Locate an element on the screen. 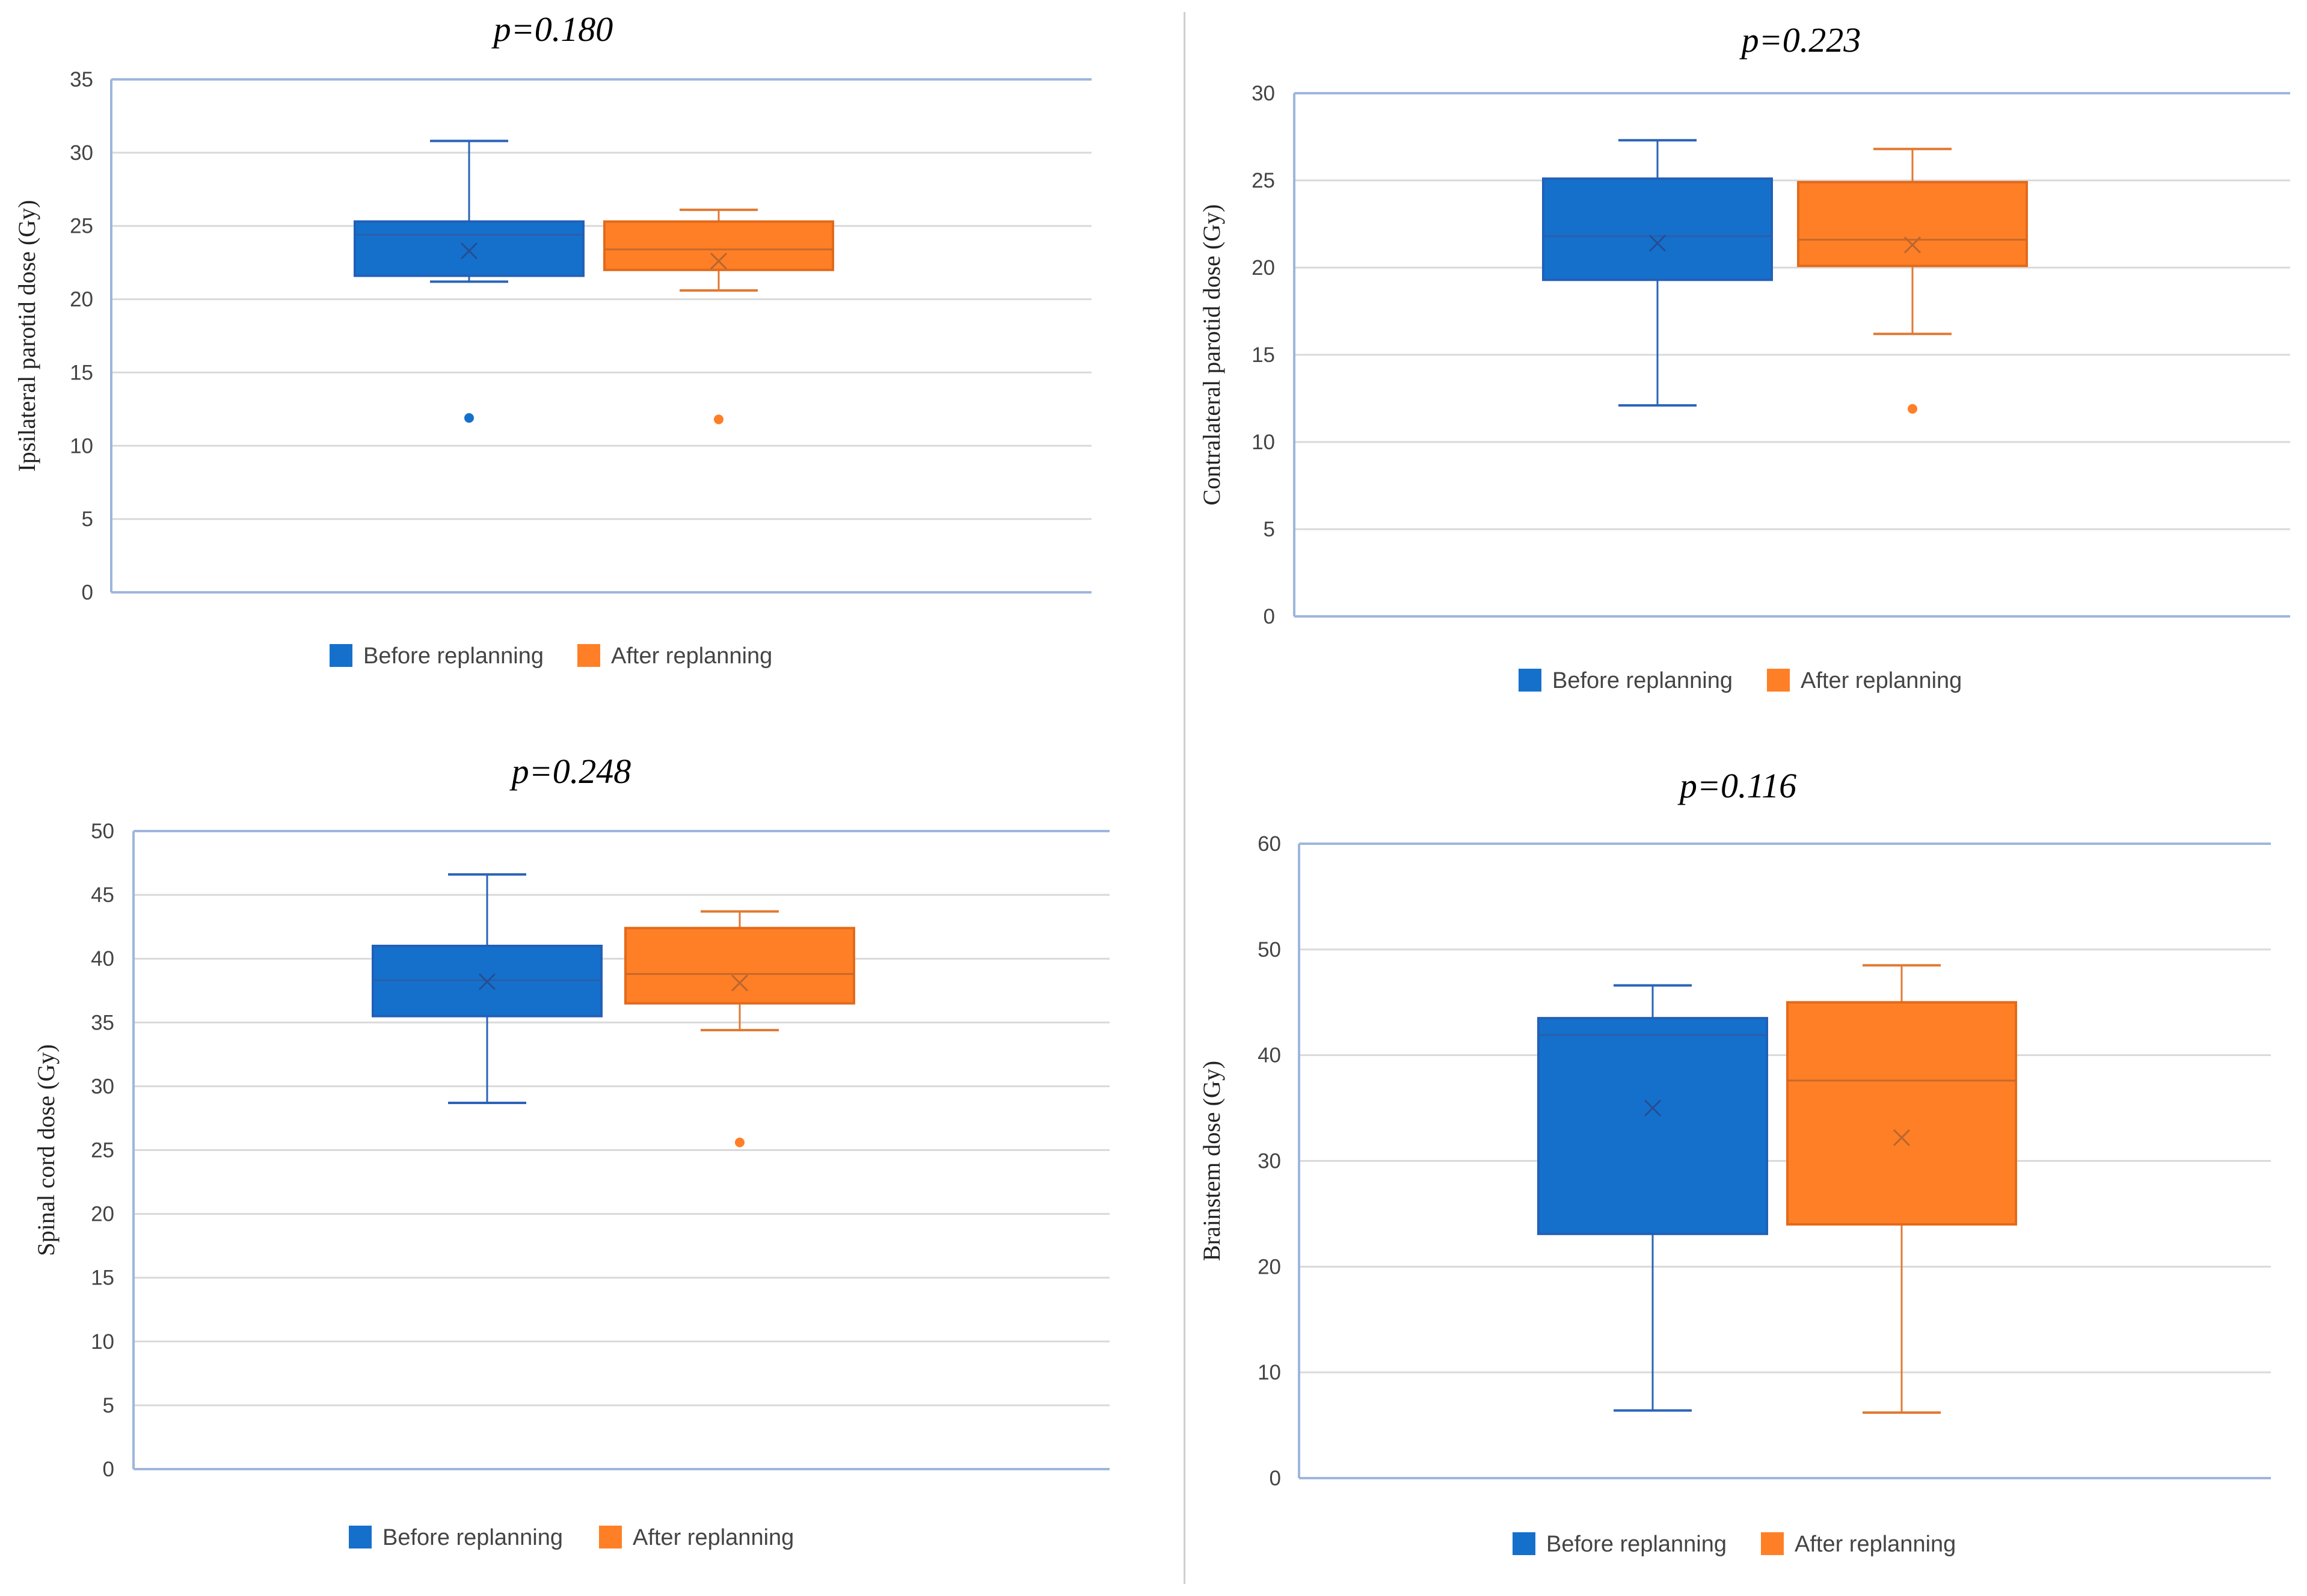  vertical-divider is located at coordinates (1184, 798).